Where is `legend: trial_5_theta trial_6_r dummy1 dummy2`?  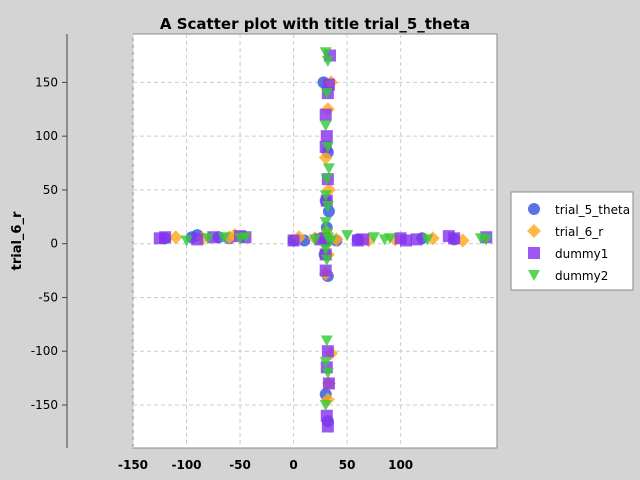
legend: trial_5_theta trial_6_r dummy1 dummy2 is located at coordinates (572, 241).